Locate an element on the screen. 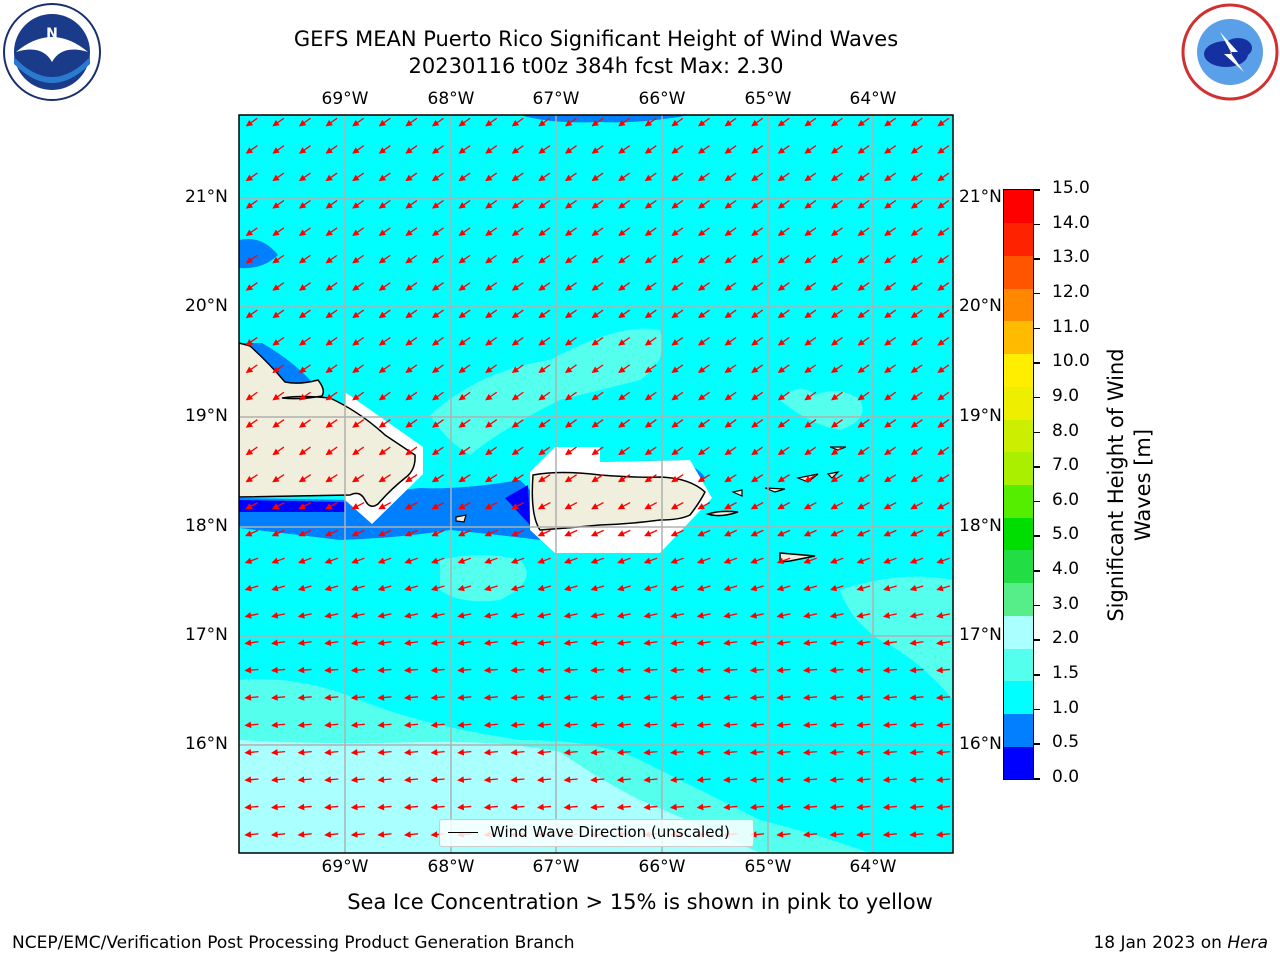 Image resolution: width=1280 pixels, height=960 pixels. lon-label-bottom: 69°W is located at coordinates (345, 867).